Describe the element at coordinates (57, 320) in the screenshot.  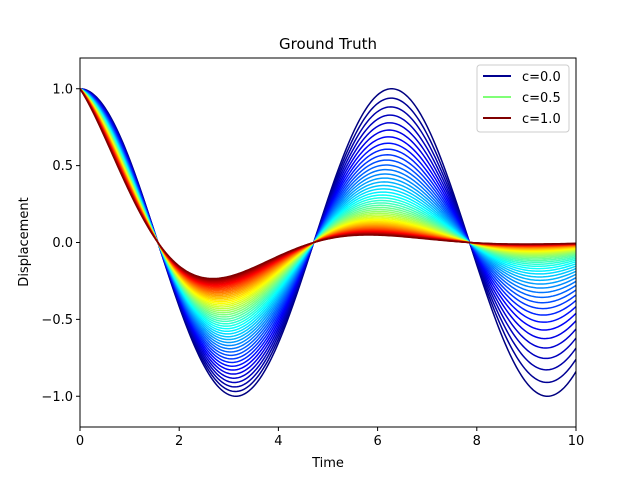
I see `y-tick-label: −0.5` at that location.